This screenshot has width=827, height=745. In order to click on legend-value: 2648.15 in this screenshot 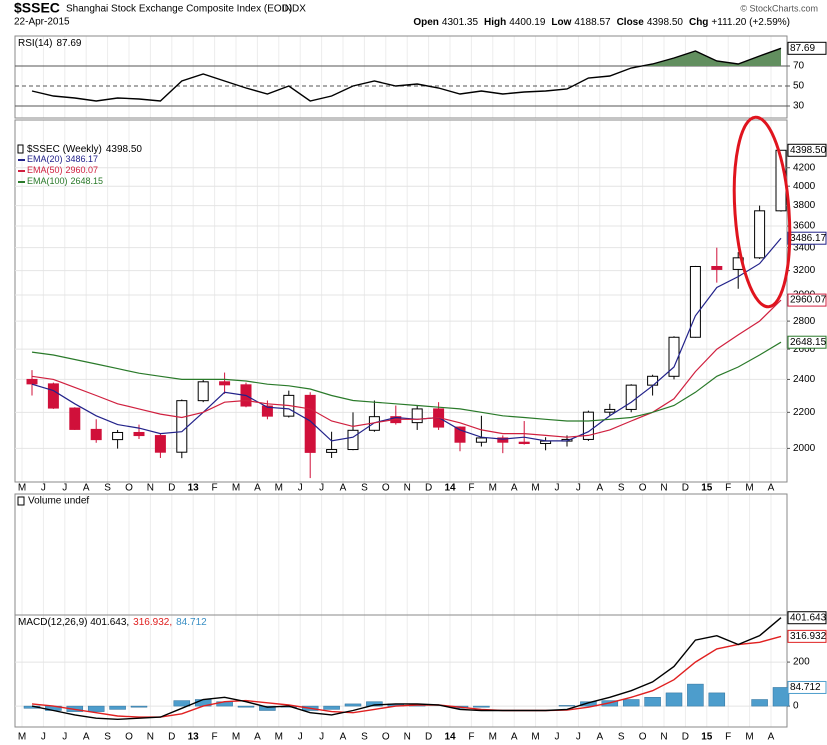, I will do `click(87, 181)`.